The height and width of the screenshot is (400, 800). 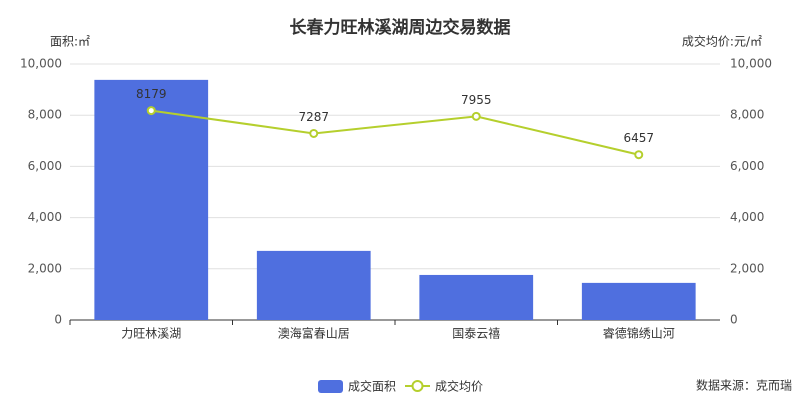 What do you see at coordinates (639, 333) in the screenshot?
I see `x-tick-label: 睿德锦绣山河` at bounding box center [639, 333].